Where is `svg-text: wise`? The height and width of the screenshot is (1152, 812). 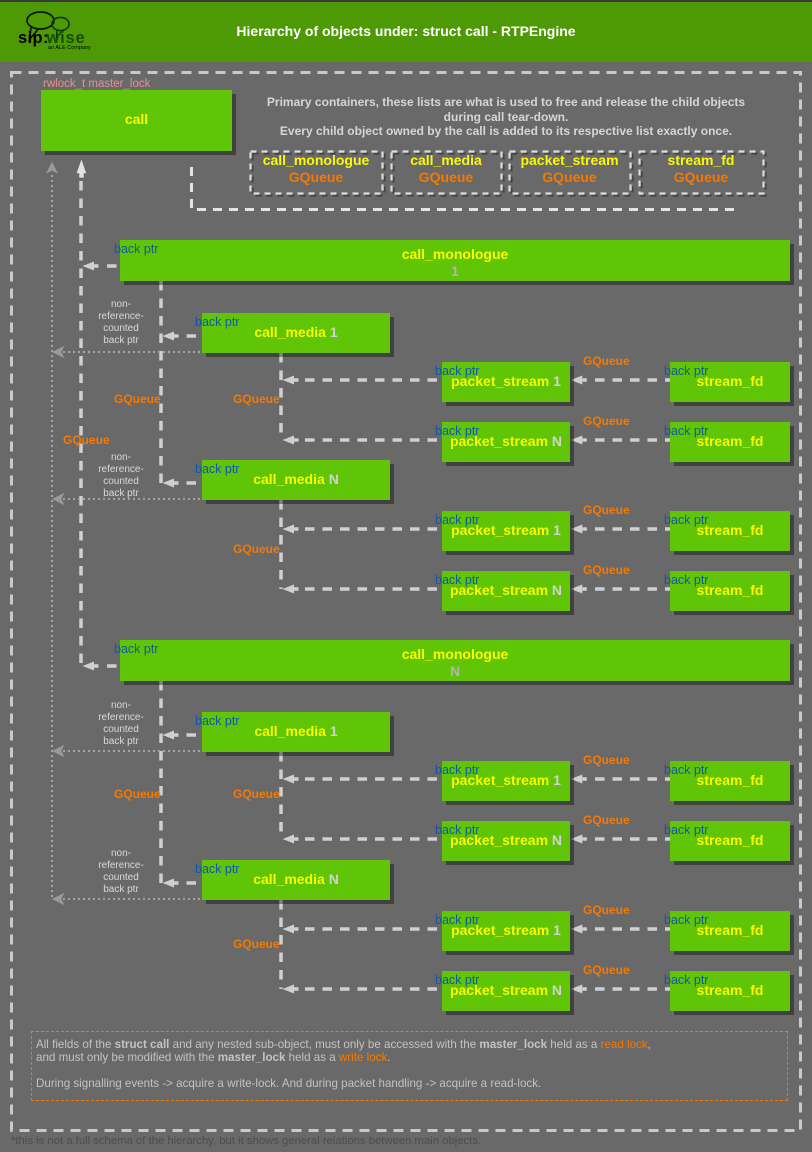
svg-text: wise is located at coordinates (66, 38).